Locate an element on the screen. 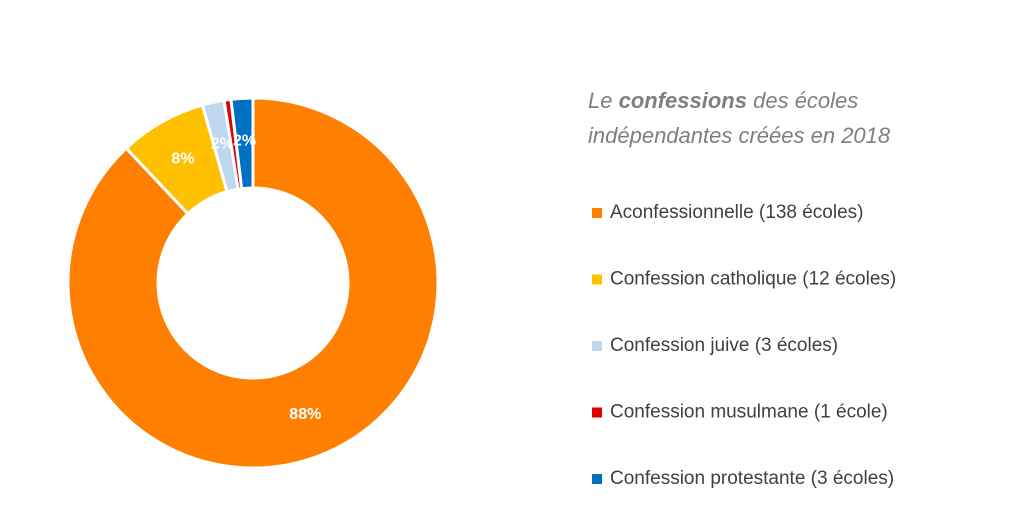  slice is located at coordinates (242, 143).